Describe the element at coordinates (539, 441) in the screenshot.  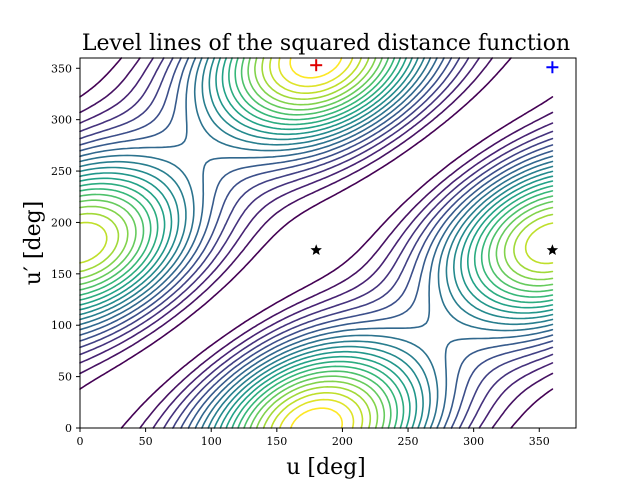
I see `x-tick-label: 350` at that location.